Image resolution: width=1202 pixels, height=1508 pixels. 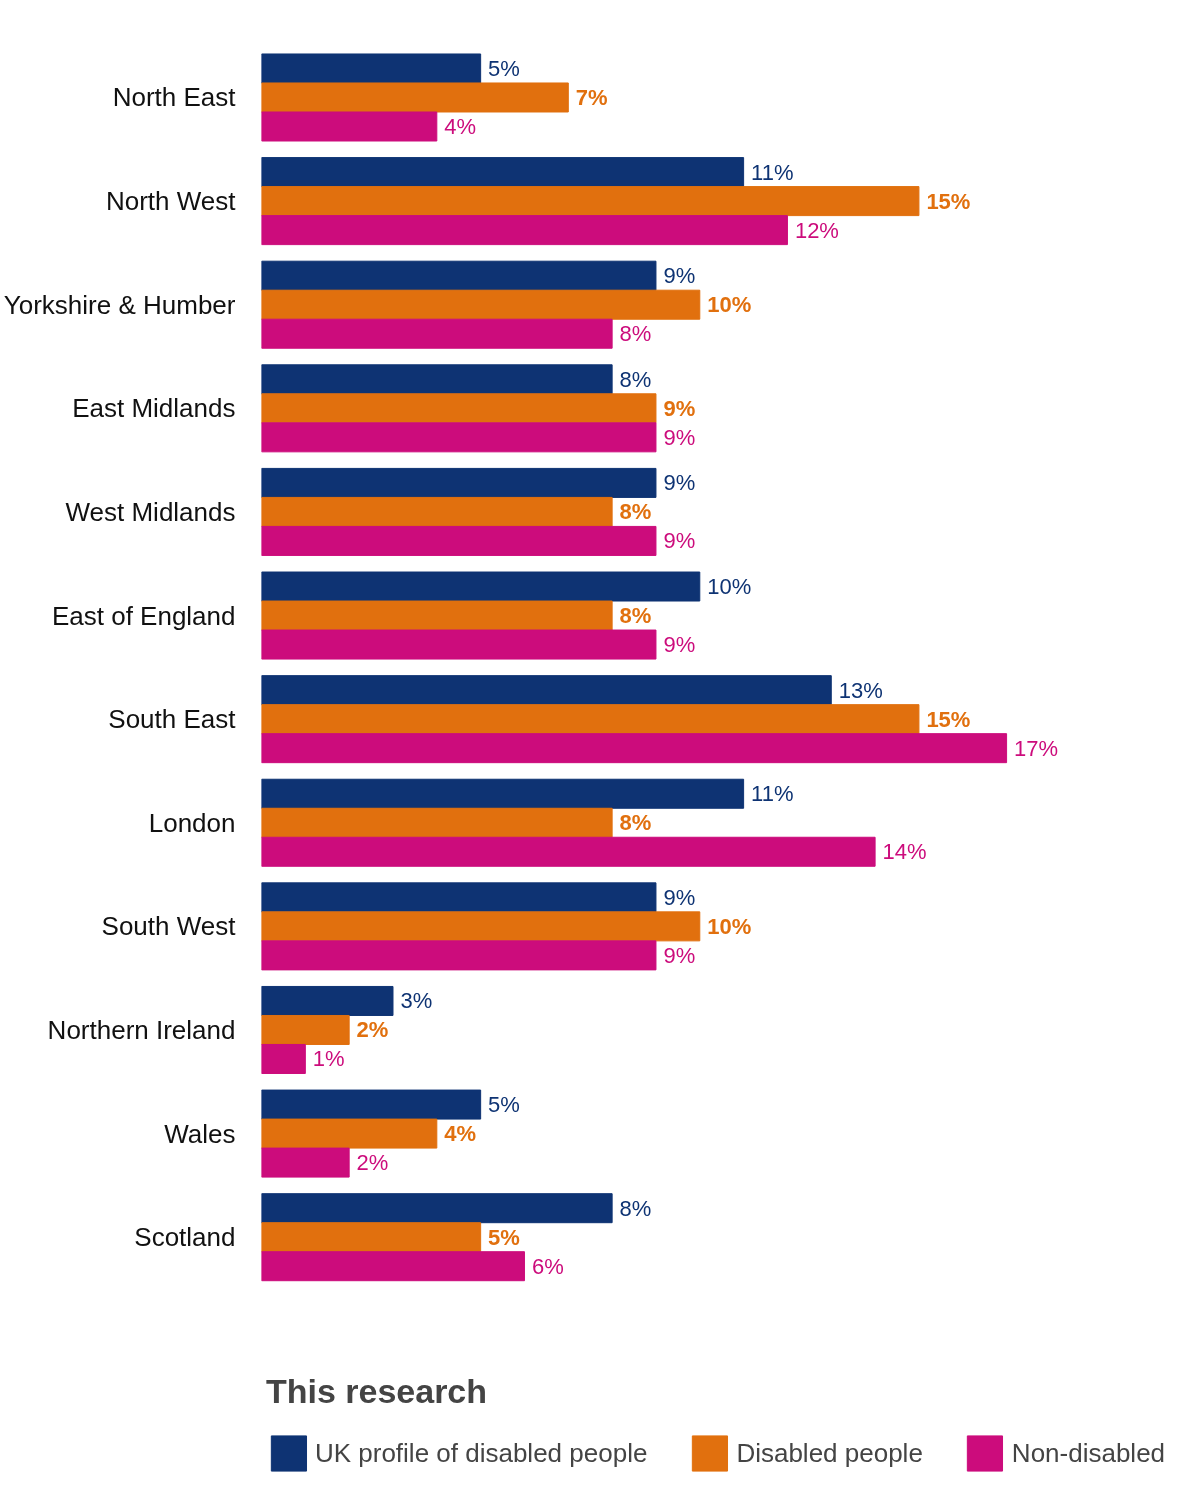 I want to click on data-label: 3%, so click(x=416, y=1001).